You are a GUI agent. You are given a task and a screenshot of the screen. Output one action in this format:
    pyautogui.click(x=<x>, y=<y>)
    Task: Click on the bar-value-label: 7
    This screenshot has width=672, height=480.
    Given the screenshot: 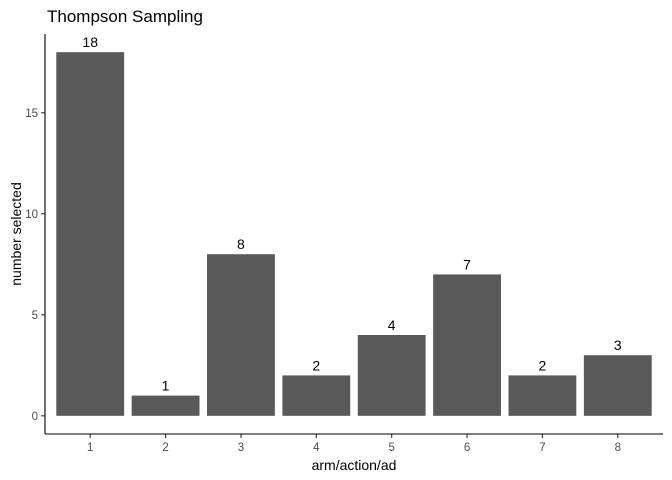 What is the action you would take?
    pyautogui.click(x=467, y=264)
    